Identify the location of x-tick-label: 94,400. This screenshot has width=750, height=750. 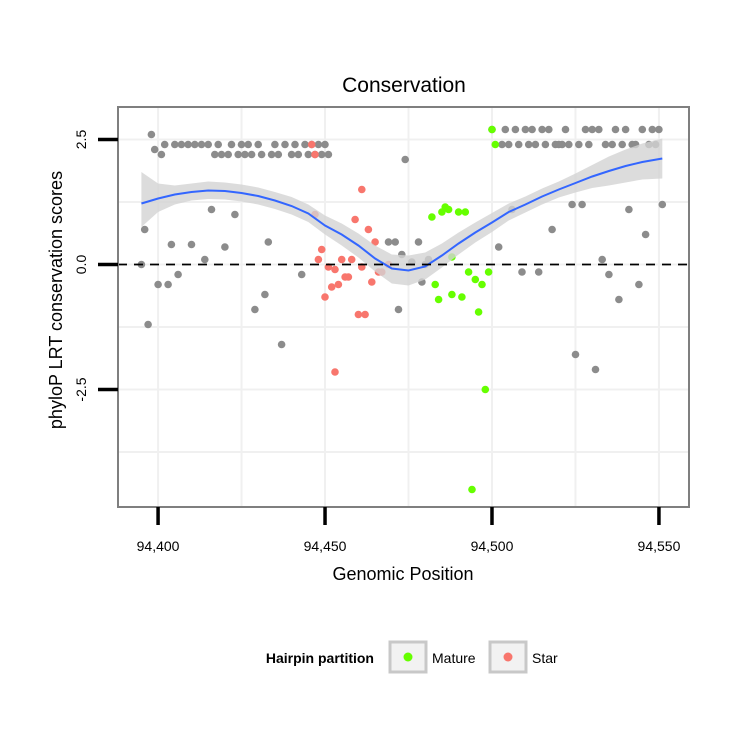
(158, 546).